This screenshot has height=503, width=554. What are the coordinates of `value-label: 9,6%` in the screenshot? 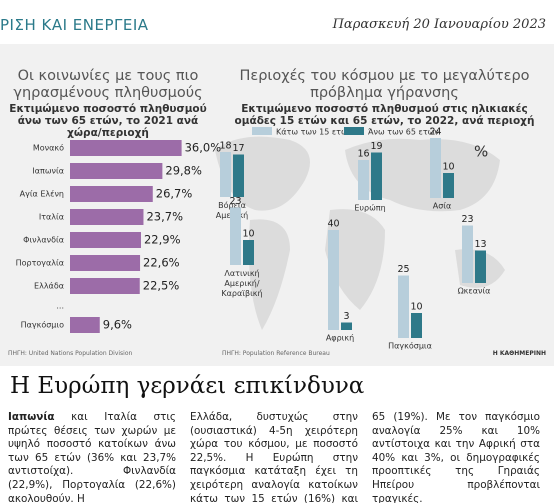 It's located at (117, 325).